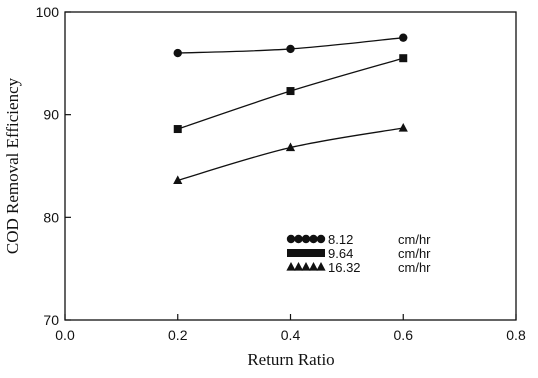 The width and height of the screenshot is (538, 378). Describe the element at coordinates (48, 12) in the screenshot. I see `y-tick-label: 100` at that location.